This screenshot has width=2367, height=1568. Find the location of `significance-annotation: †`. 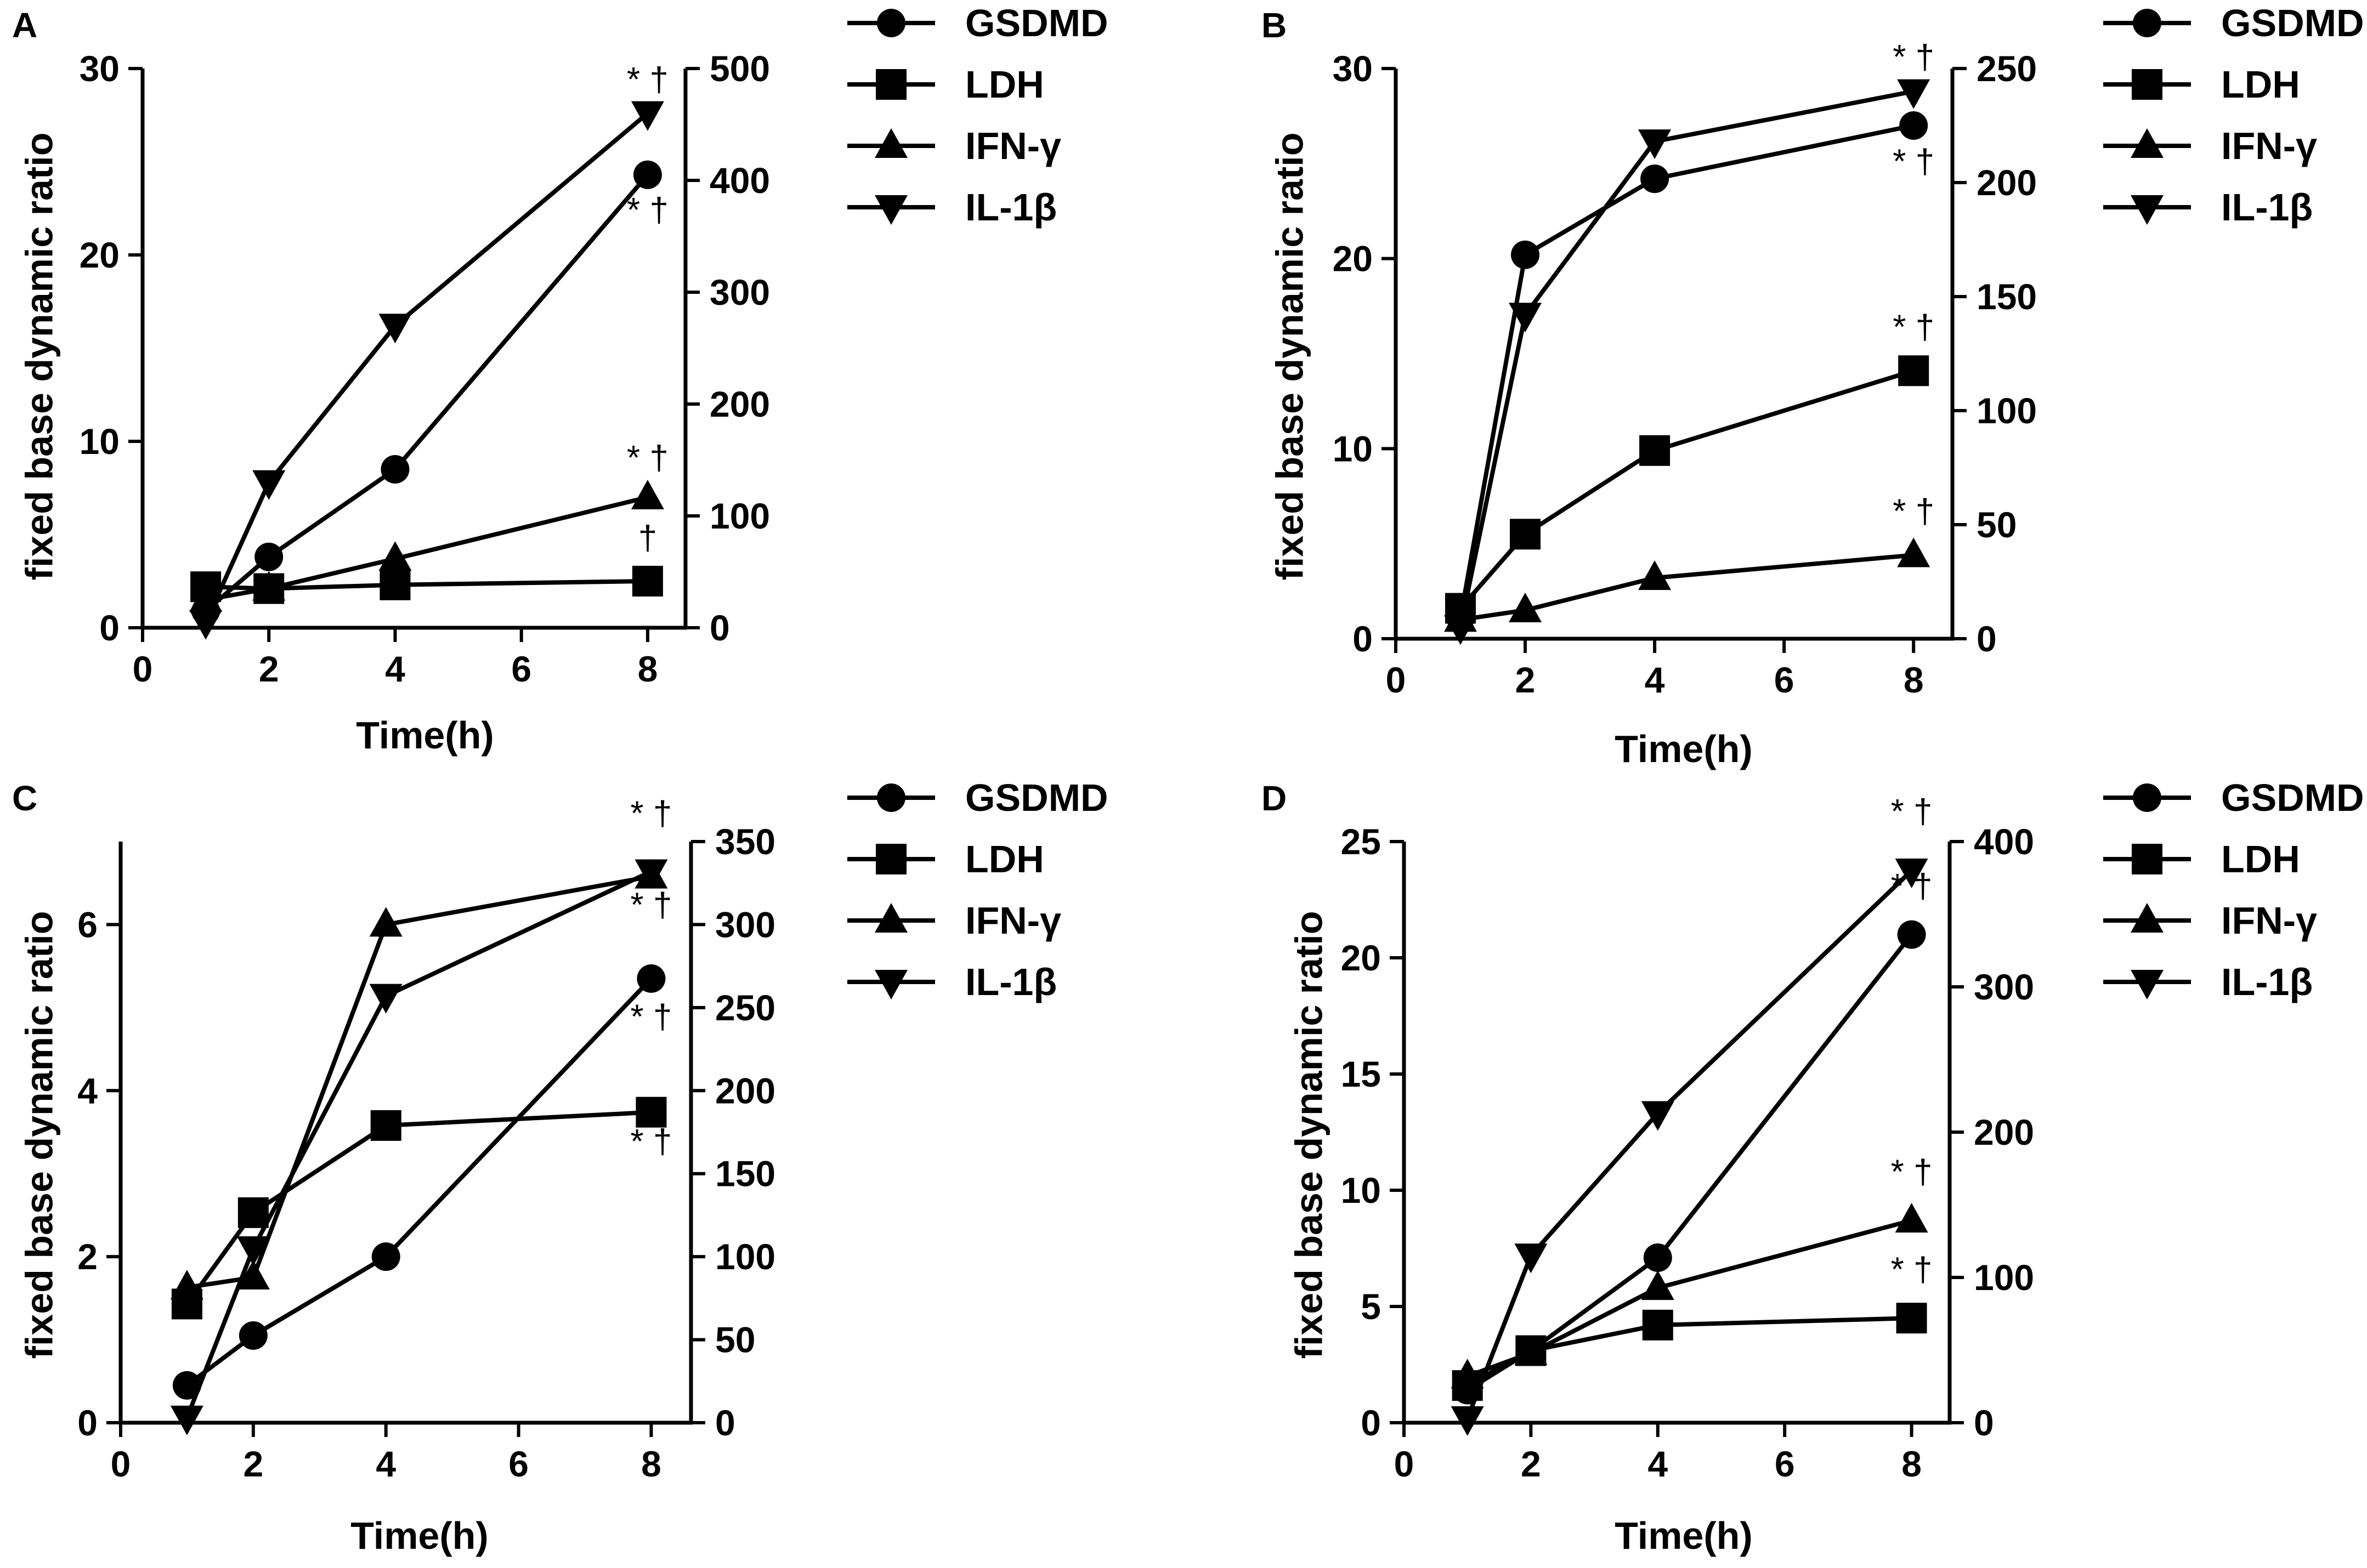

significance-annotation: † is located at coordinates (648, 538).